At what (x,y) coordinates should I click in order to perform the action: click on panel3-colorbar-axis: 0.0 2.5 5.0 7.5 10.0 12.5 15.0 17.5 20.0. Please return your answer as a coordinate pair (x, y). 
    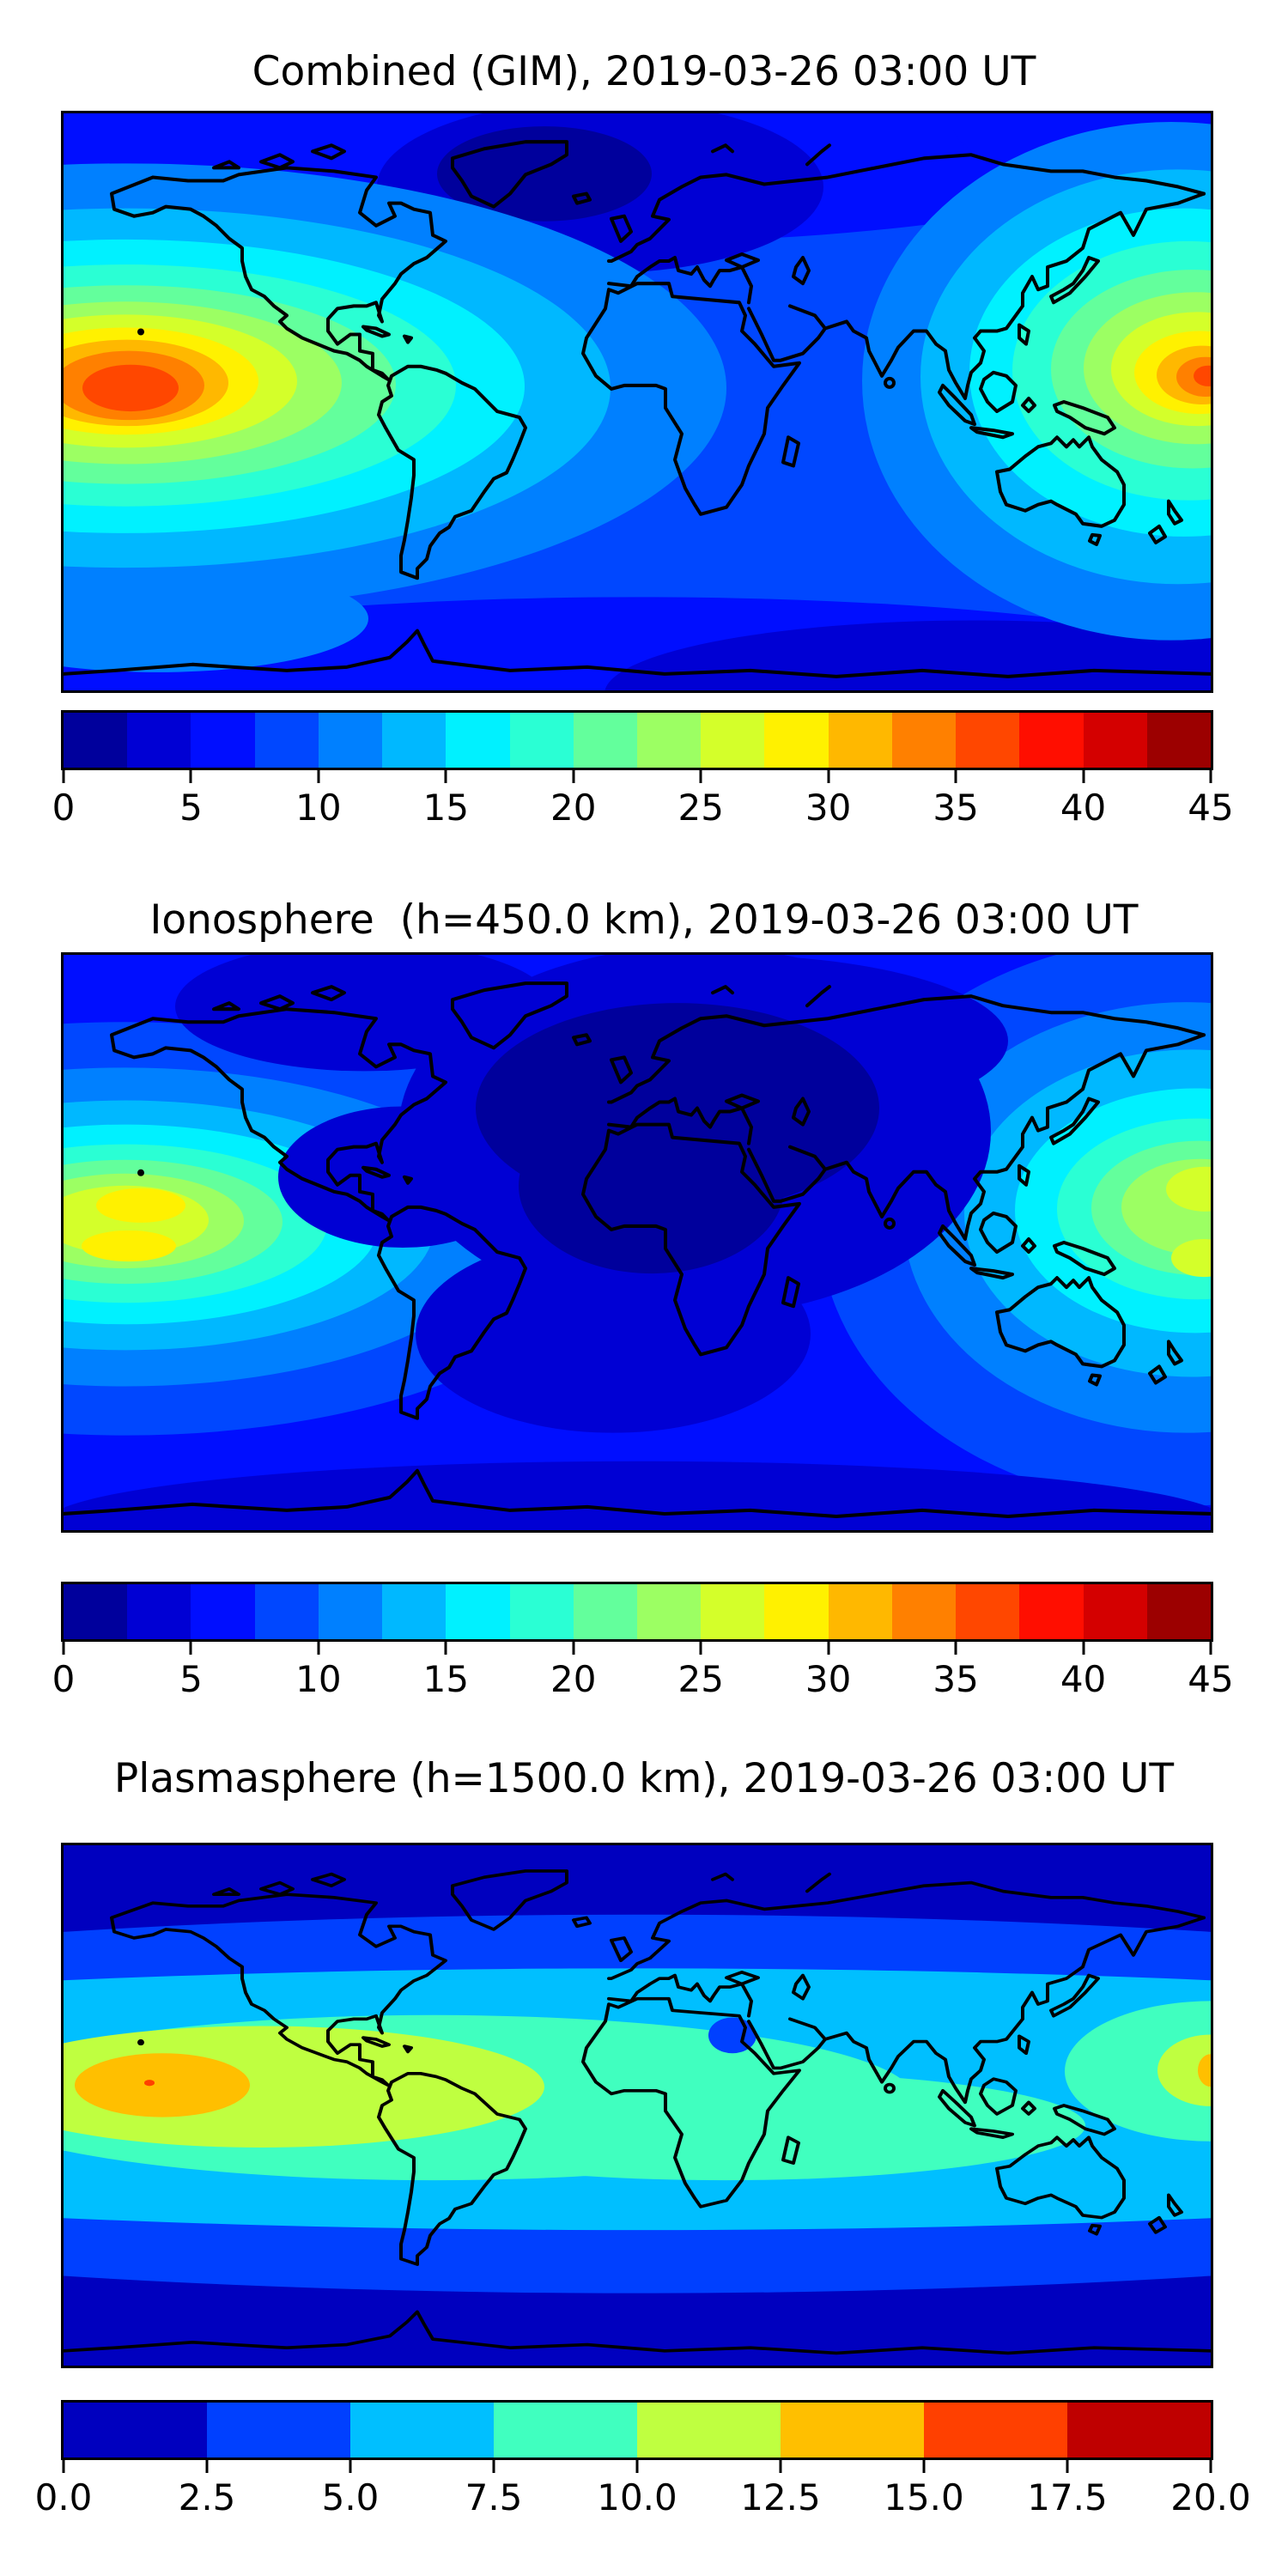
    Looking at the image, I should click on (643, 2490).